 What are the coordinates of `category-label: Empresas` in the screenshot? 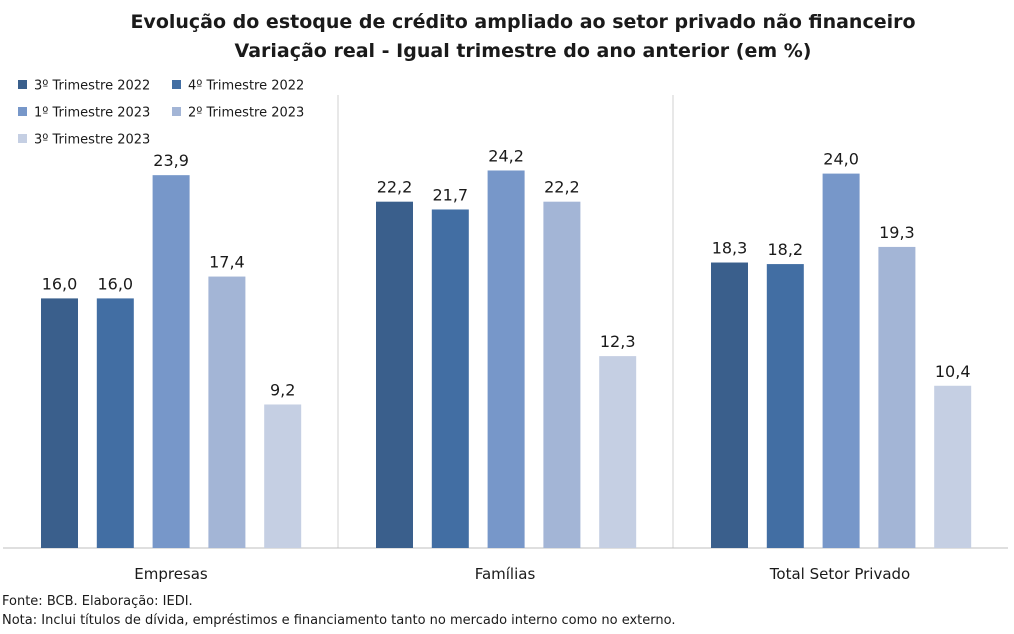 It's located at (171, 574).